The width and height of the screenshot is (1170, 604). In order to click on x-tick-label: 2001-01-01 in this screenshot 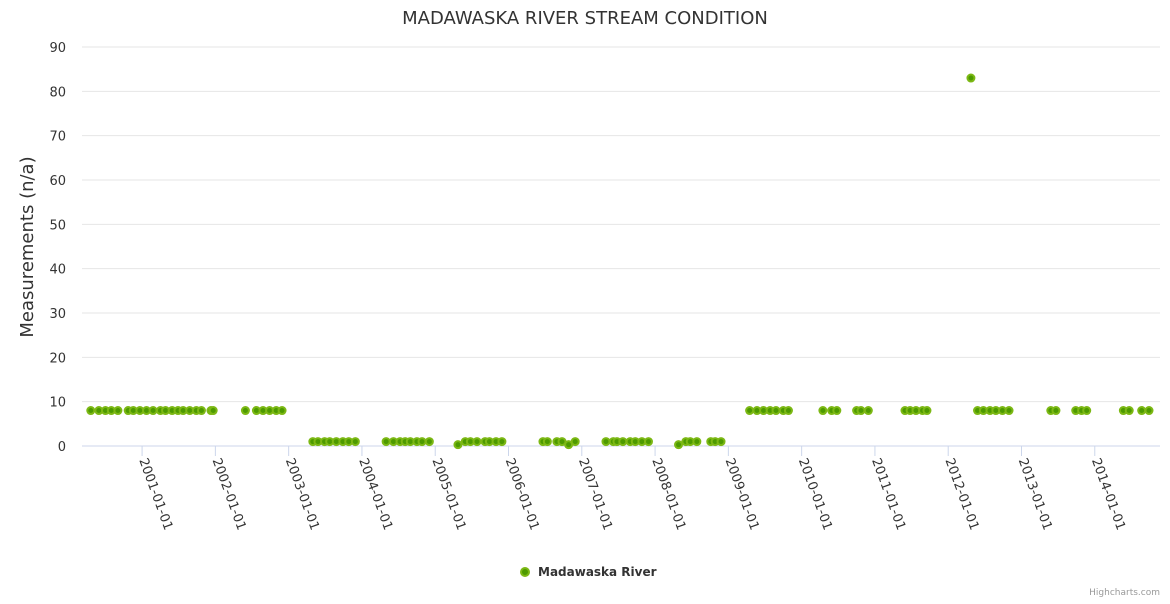, I will do `click(155, 494)`.